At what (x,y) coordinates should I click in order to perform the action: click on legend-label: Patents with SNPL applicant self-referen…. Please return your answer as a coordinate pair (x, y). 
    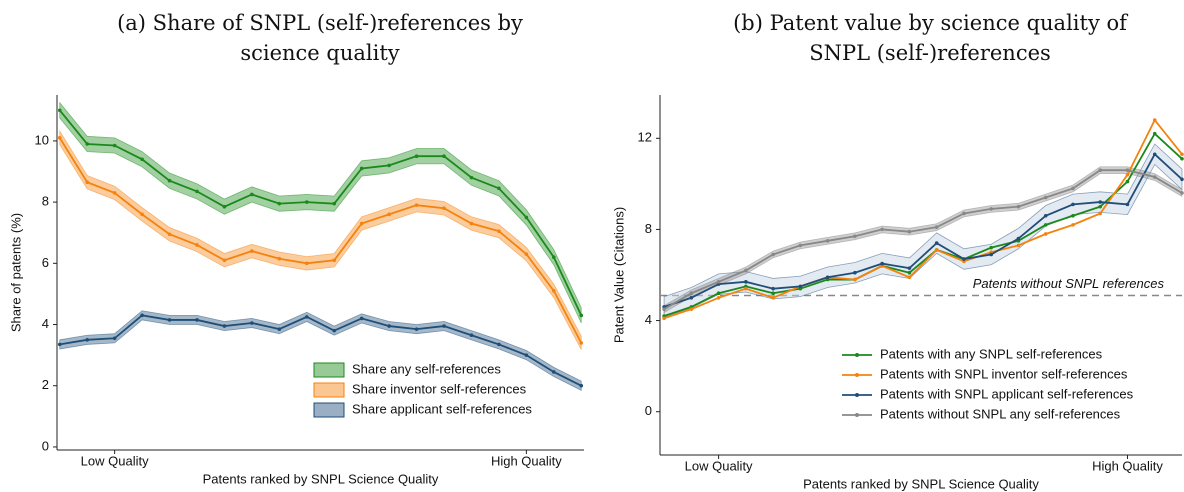
    Looking at the image, I should click on (1007, 393).